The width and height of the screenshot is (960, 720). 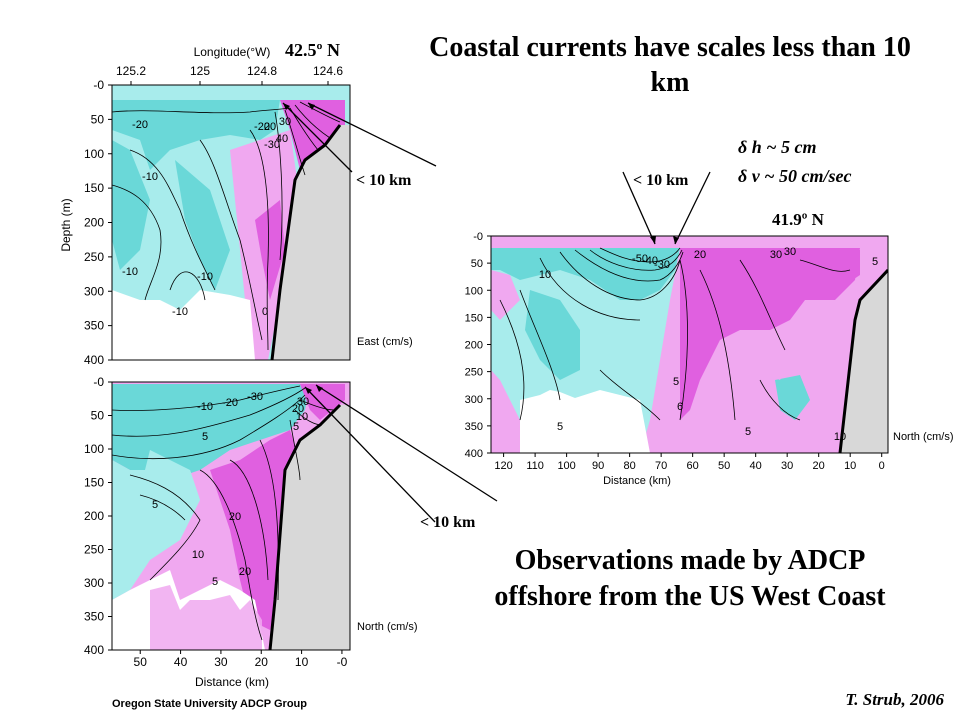 I want to click on x-tick-label: 125.2, so click(x=131, y=71).